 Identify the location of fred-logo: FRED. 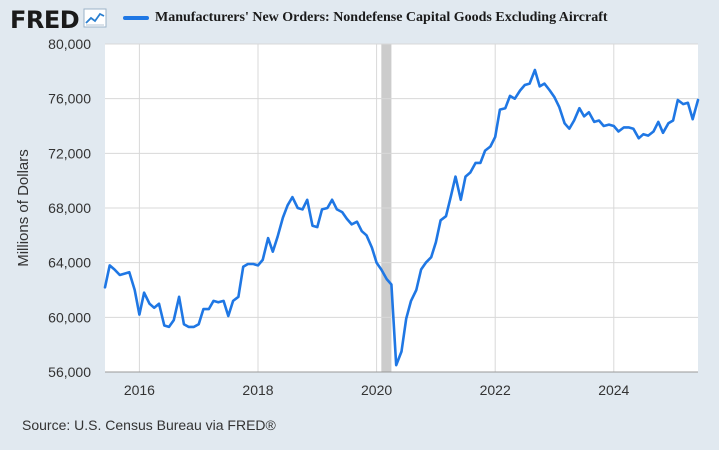
(45, 20).